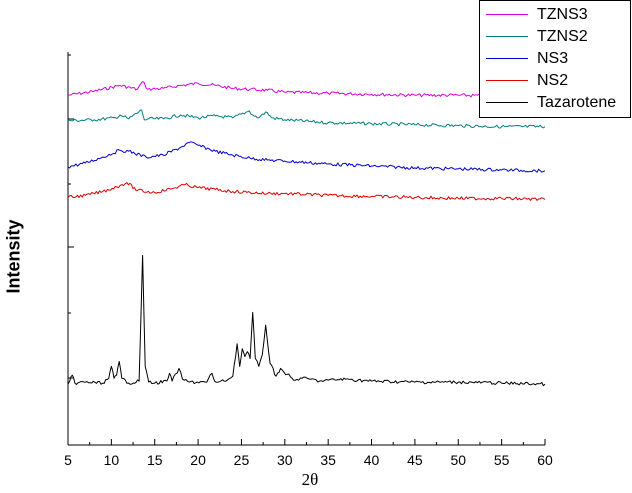  I want to click on x-tick-label: 20, so click(198, 460).